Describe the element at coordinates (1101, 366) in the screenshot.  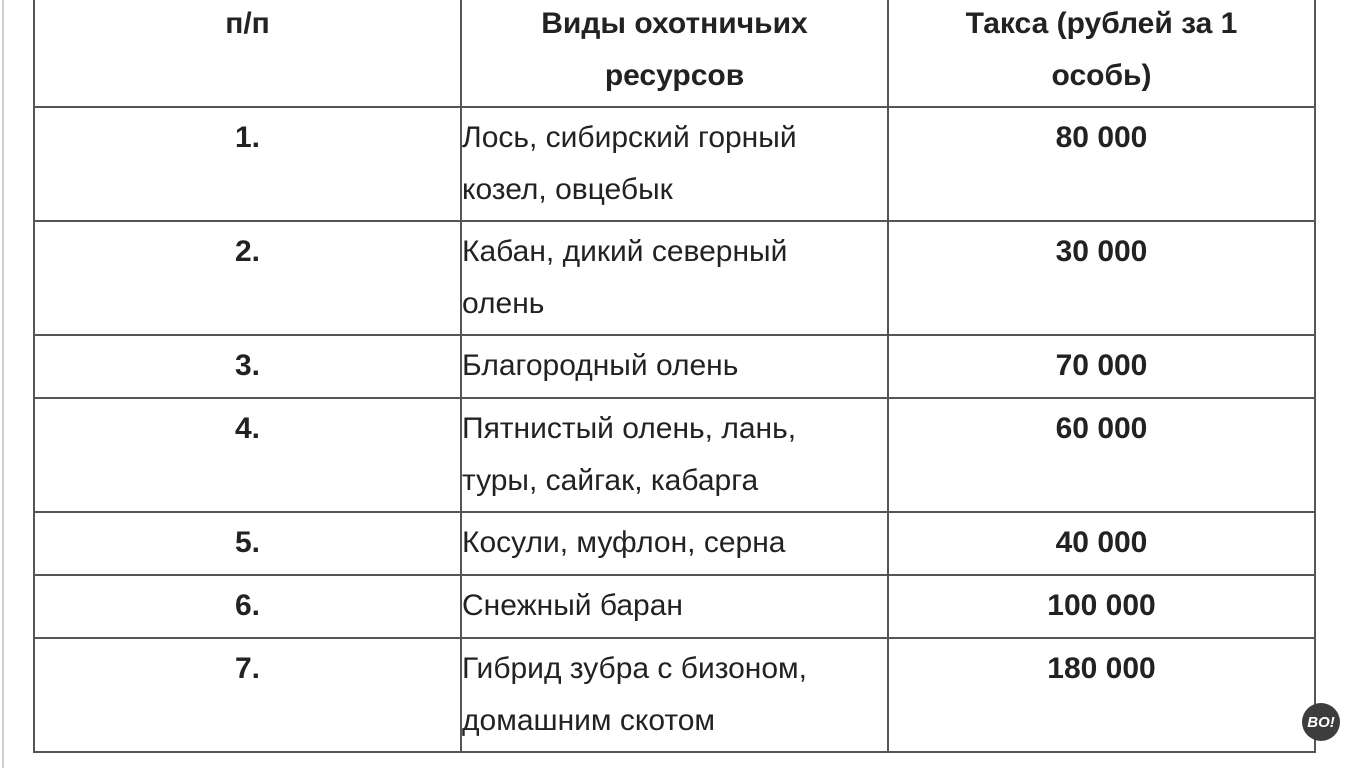
I see `row-price: 70 000` at that location.